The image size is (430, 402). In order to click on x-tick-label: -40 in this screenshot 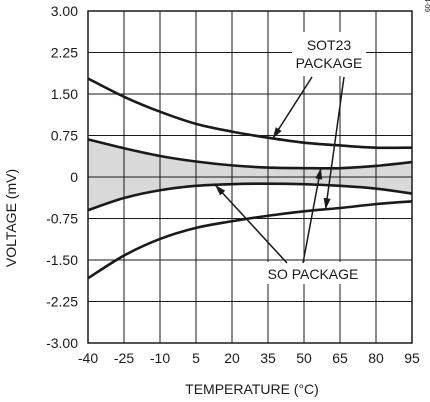, I will do `click(88, 358)`.